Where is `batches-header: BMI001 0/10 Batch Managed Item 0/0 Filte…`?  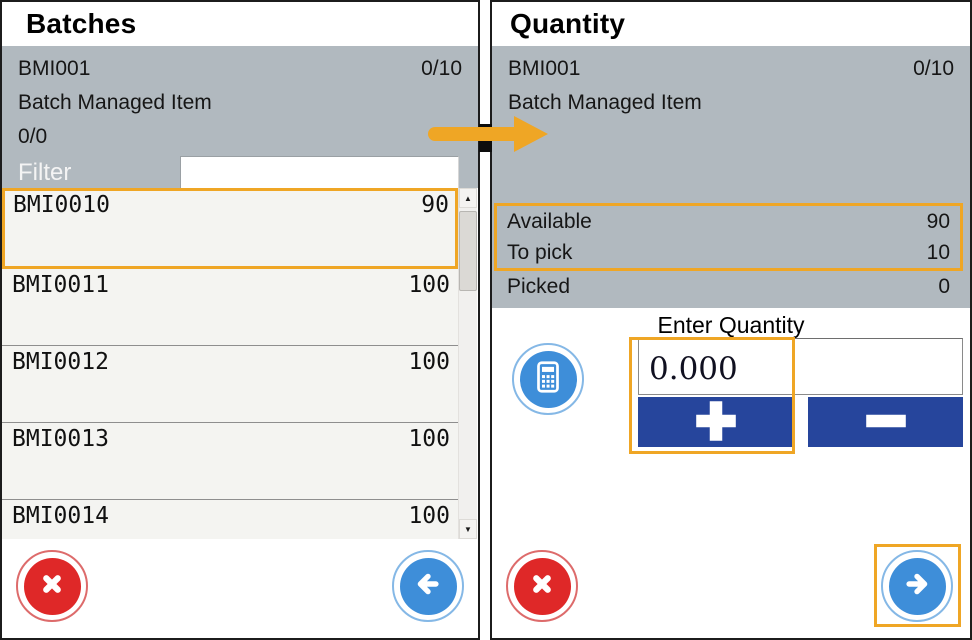 batches-header: BMI001 0/10 Batch Managed Item 0/0 Filte… is located at coordinates (240, 118).